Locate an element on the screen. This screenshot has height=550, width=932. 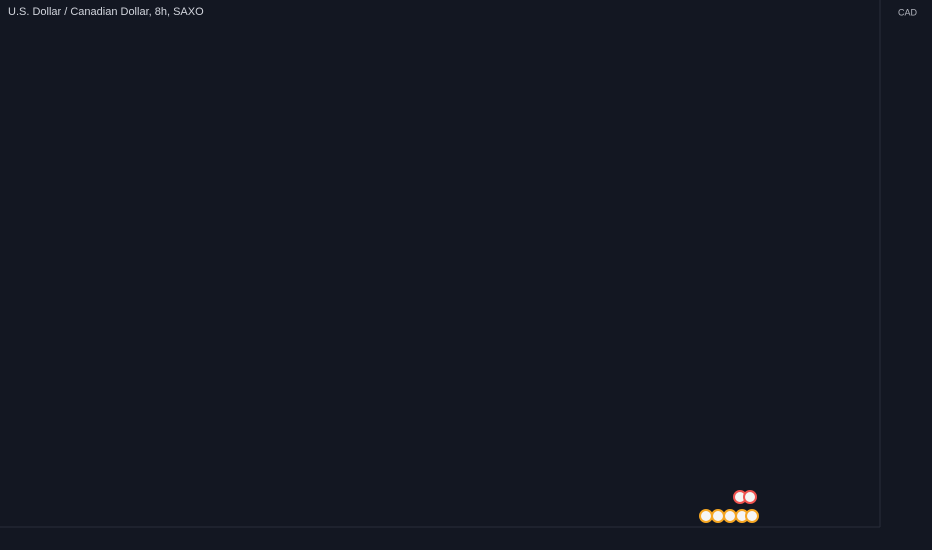
currency-label: CAD is located at coordinates (908, 12).